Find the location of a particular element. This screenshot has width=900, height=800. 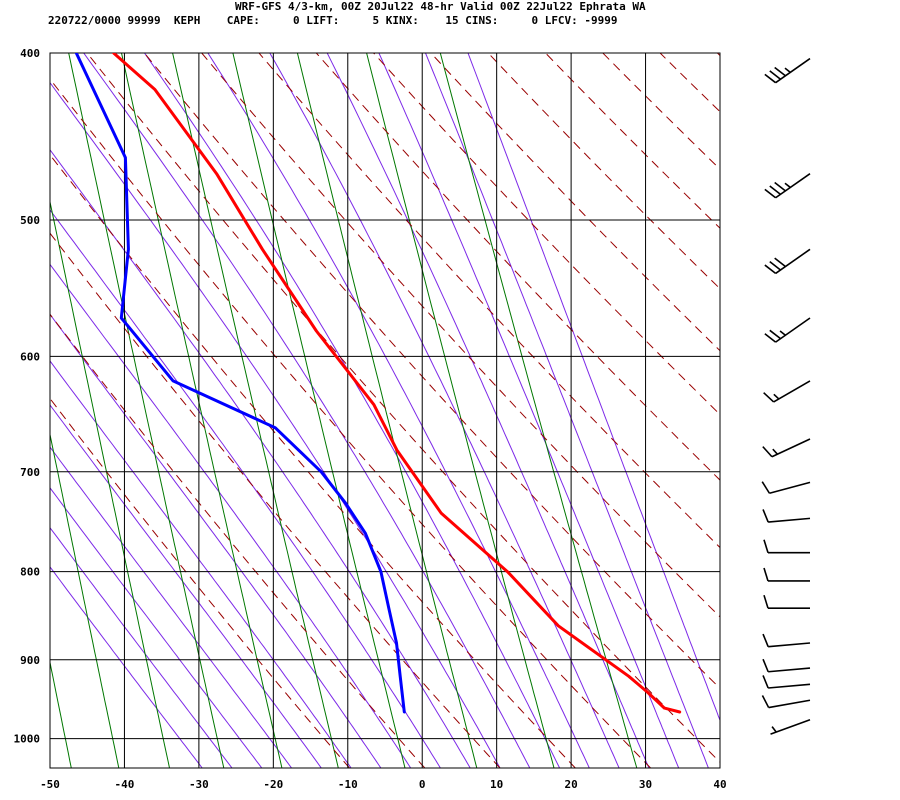

x-tick-label: 20 is located at coordinates (570, 784).